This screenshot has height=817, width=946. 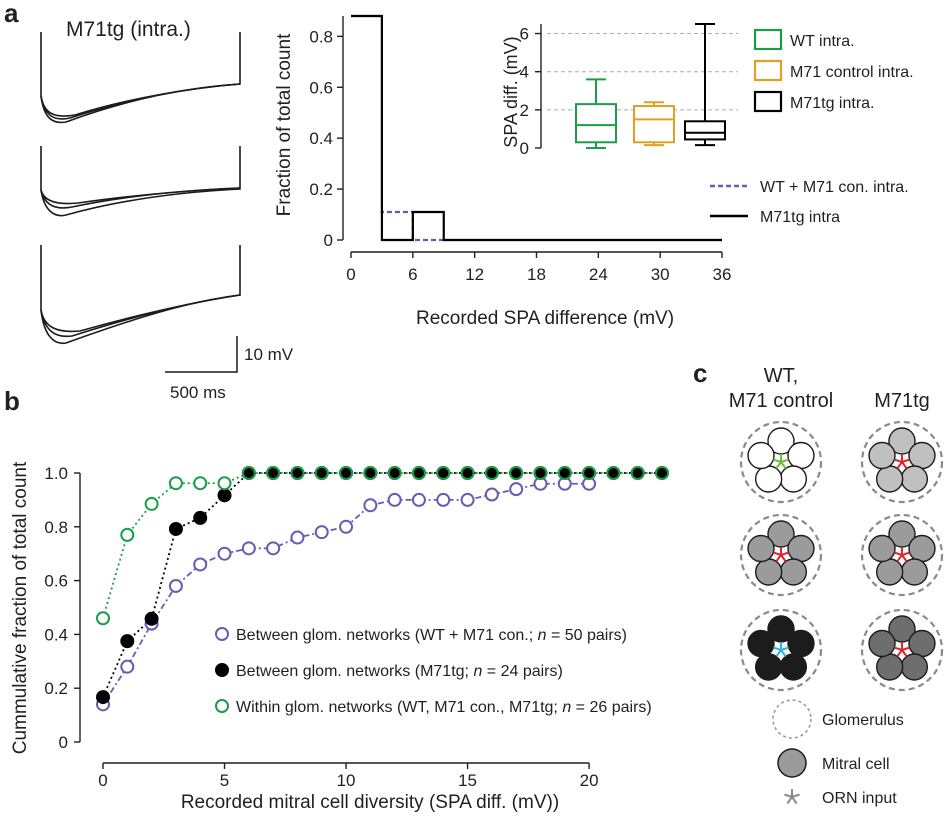 I want to click on box-legend-label-m71tg: M71tg intra., so click(x=832, y=103).